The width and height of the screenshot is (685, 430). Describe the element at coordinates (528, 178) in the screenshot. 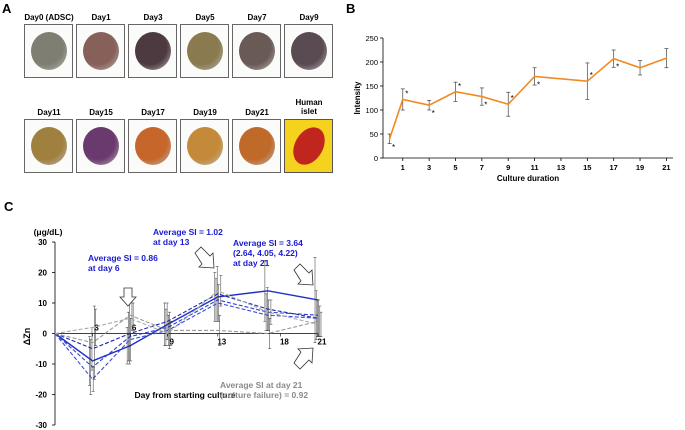

I see `x-axis-label: Culture duration` at that location.